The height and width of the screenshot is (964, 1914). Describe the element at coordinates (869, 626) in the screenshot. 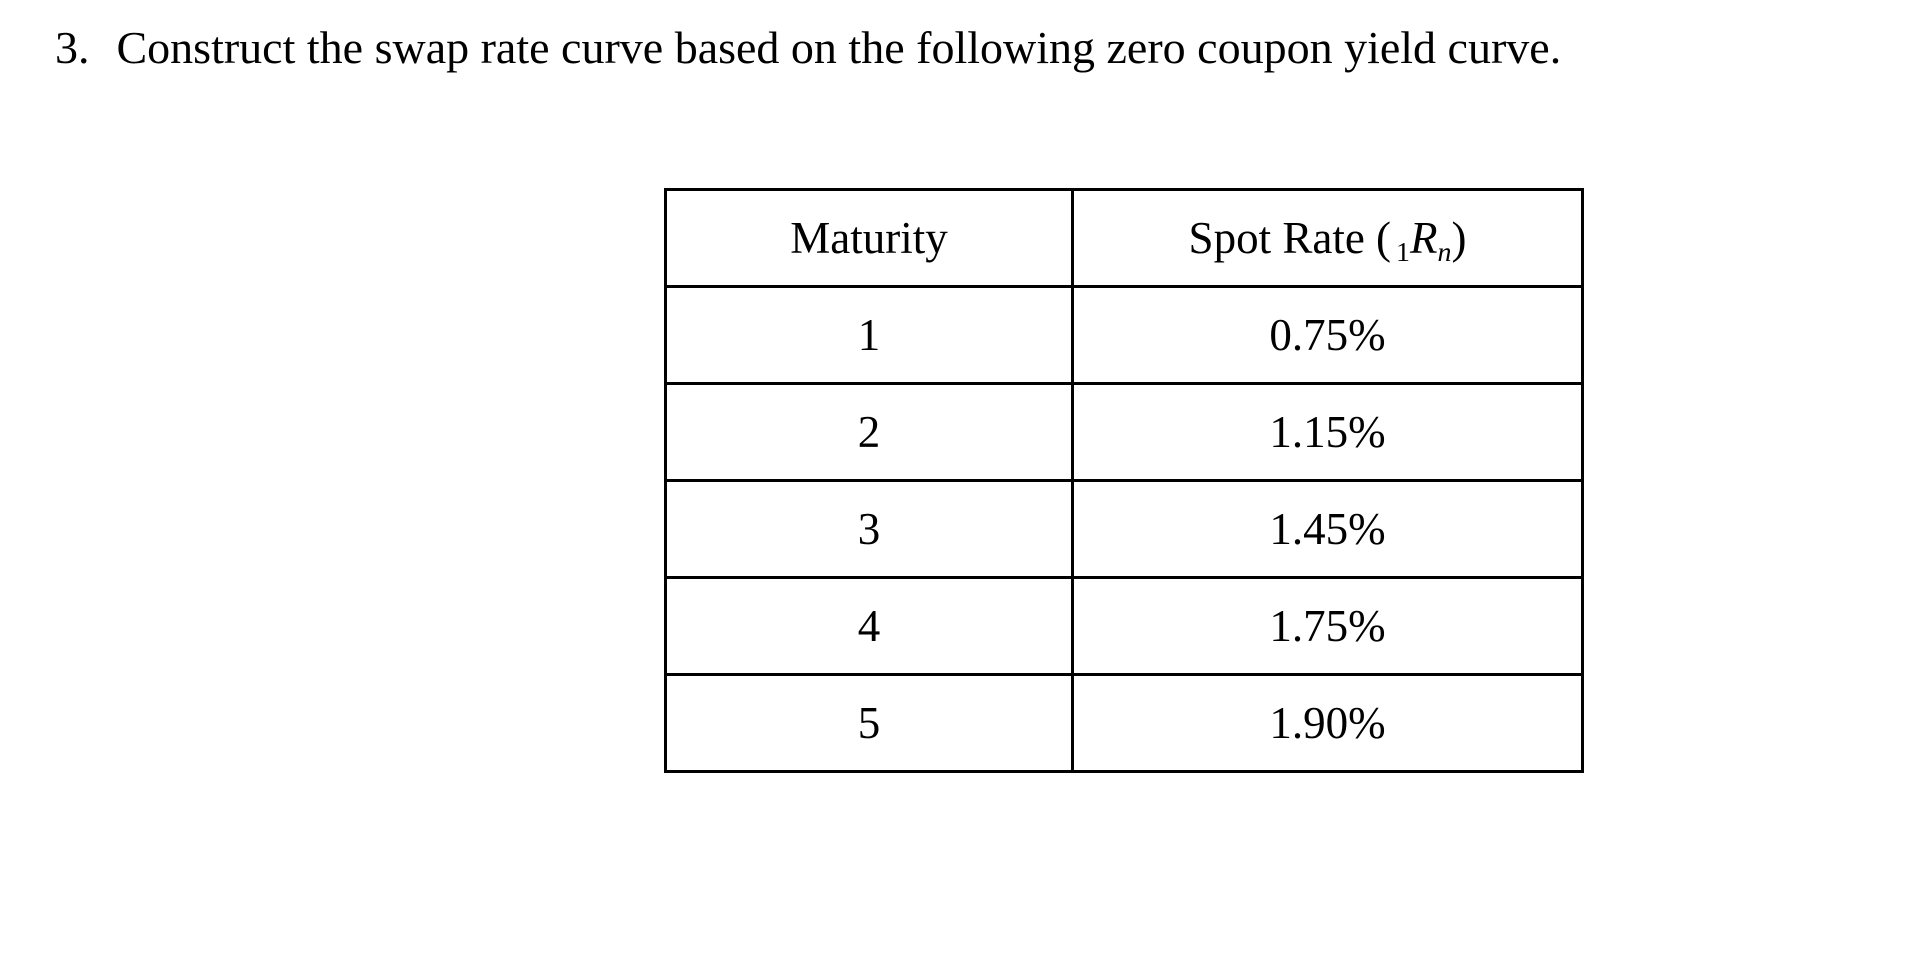

I see `maturity-cell: 4` at that location.